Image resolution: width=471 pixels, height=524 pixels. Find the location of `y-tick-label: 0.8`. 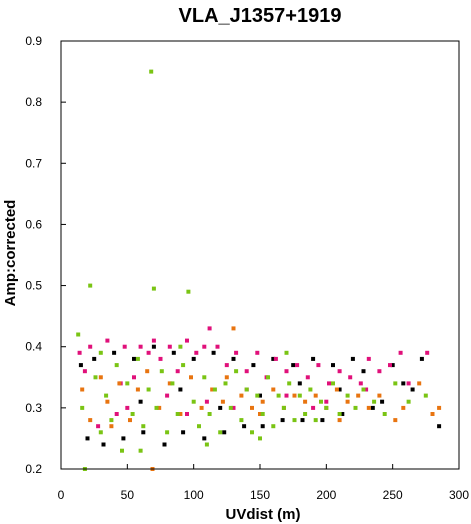

y-tick-label: 0.8 is located at coordinates (33, 102).